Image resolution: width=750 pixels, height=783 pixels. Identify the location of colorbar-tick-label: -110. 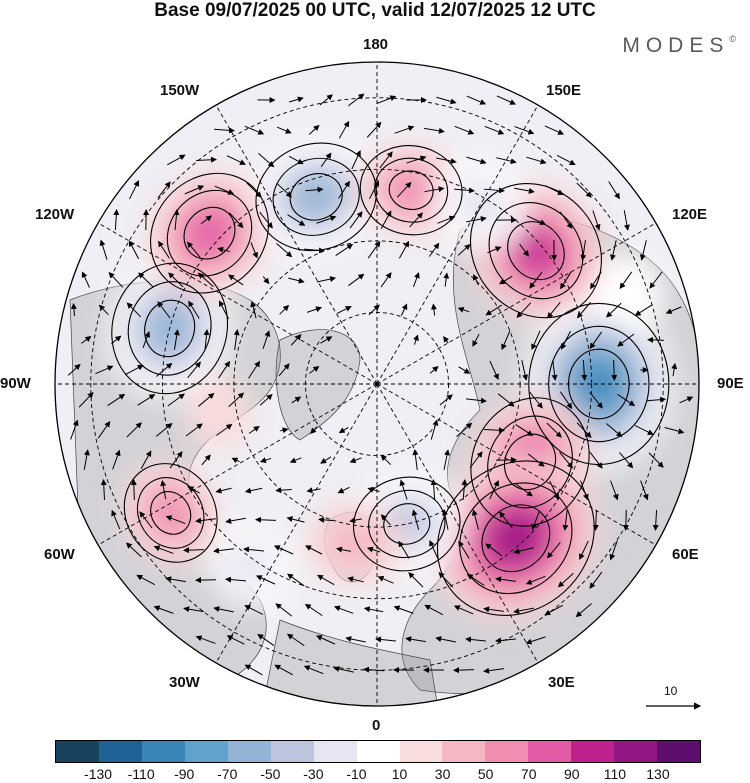
(141, 774).